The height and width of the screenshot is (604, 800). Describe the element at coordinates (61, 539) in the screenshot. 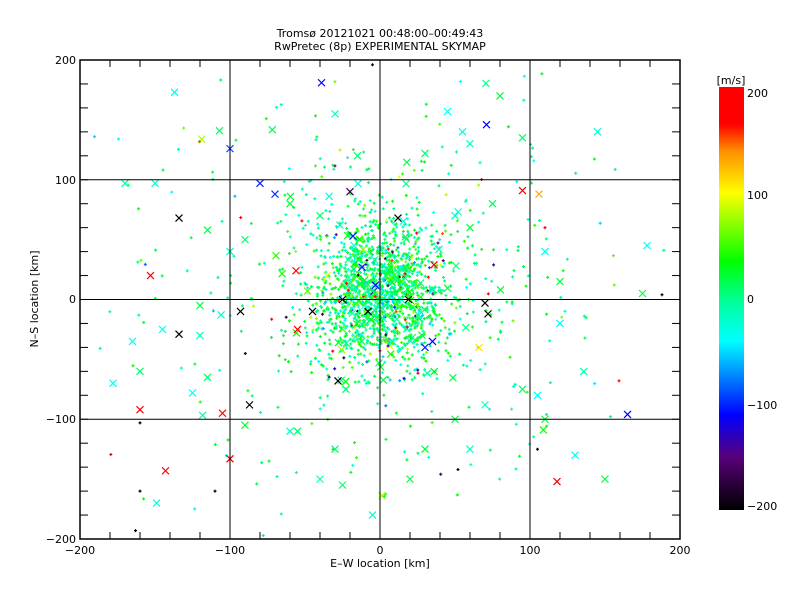

I see `y-tick-label: −200` at that location.